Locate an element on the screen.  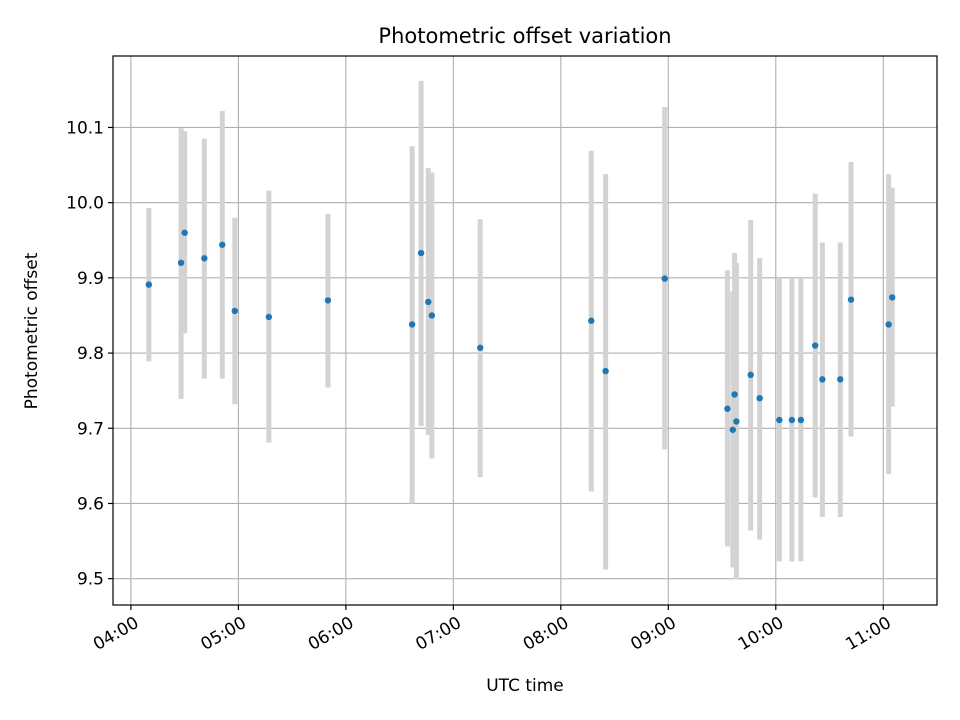
y-tick-label: 10.1 is located at coordinates (85, 128).